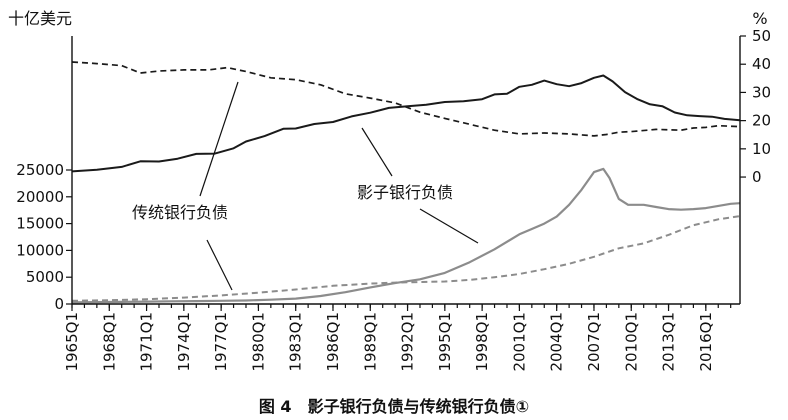  Describe the element at coordinates (761, 92) in the screenshot. I see `right-tick-label: 30` at that location.